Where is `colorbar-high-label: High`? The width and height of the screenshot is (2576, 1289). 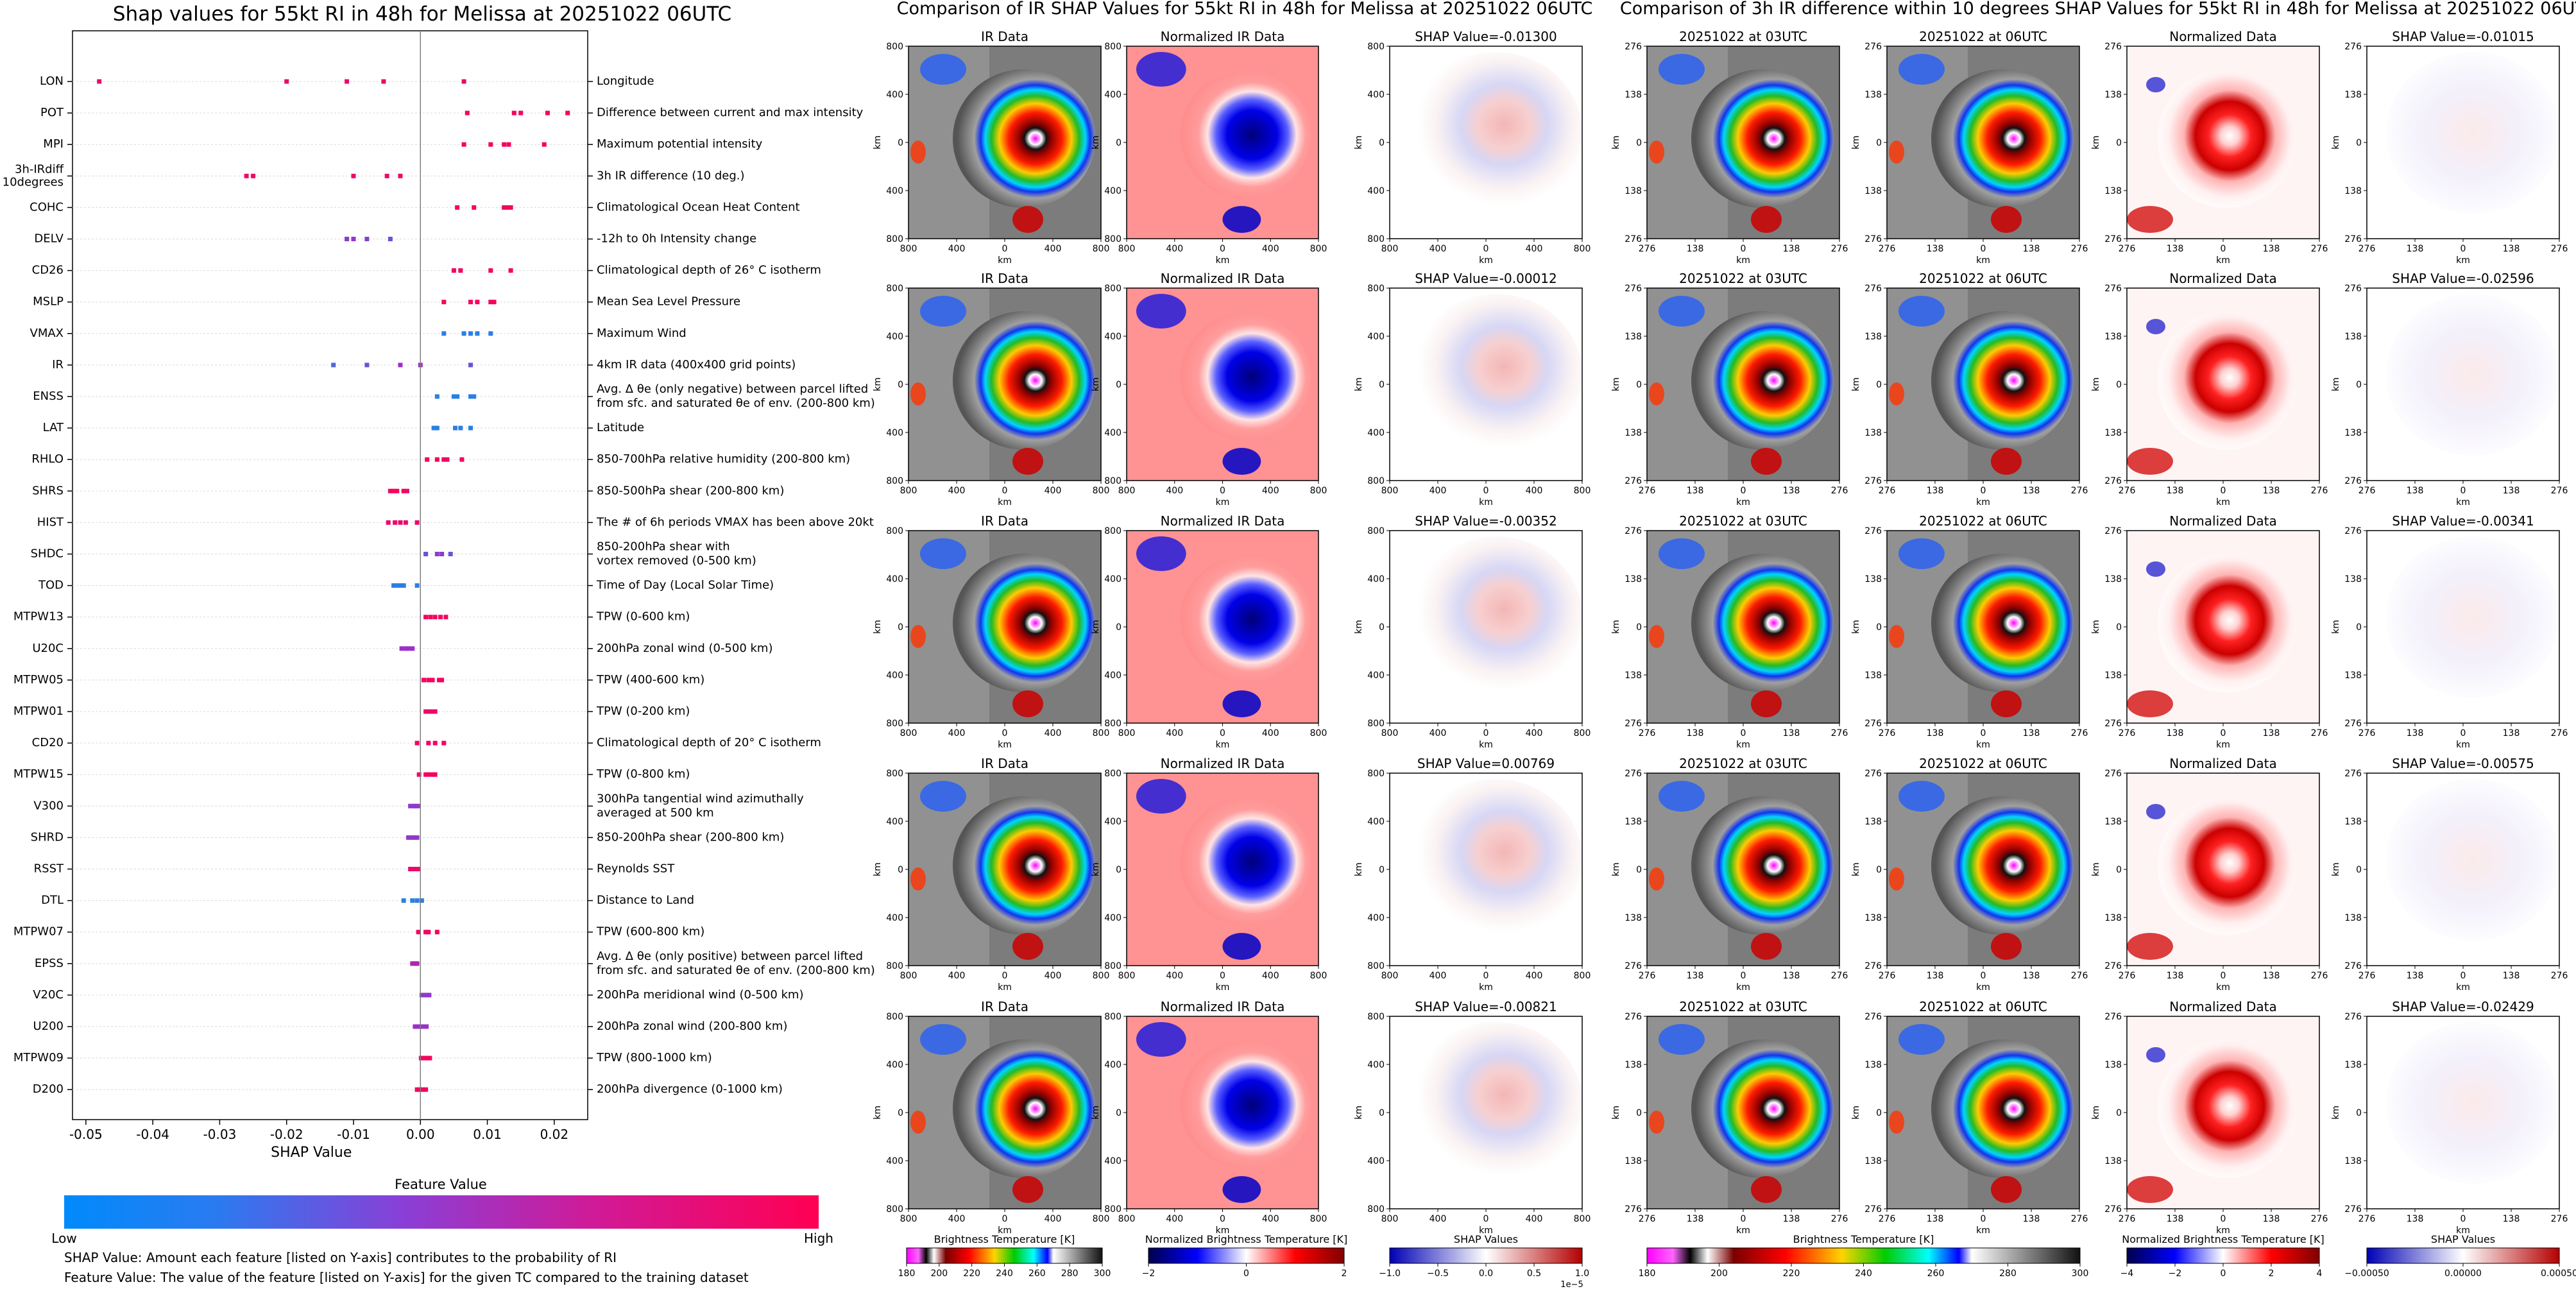 colorbar-high-label: High is located at coordinates (818, 1238).